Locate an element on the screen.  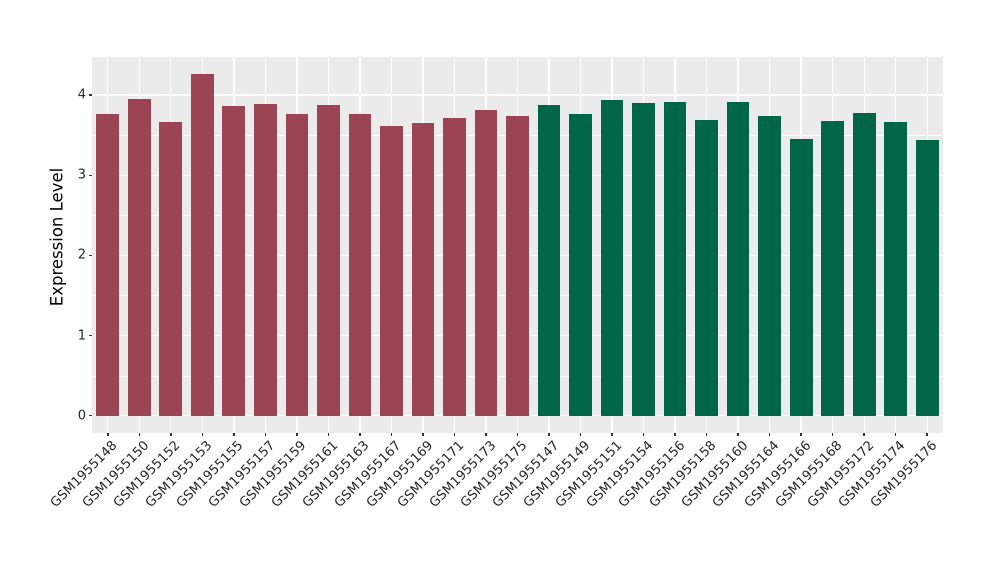
y-tick-label: 2 is located at coordinates (81, 255).